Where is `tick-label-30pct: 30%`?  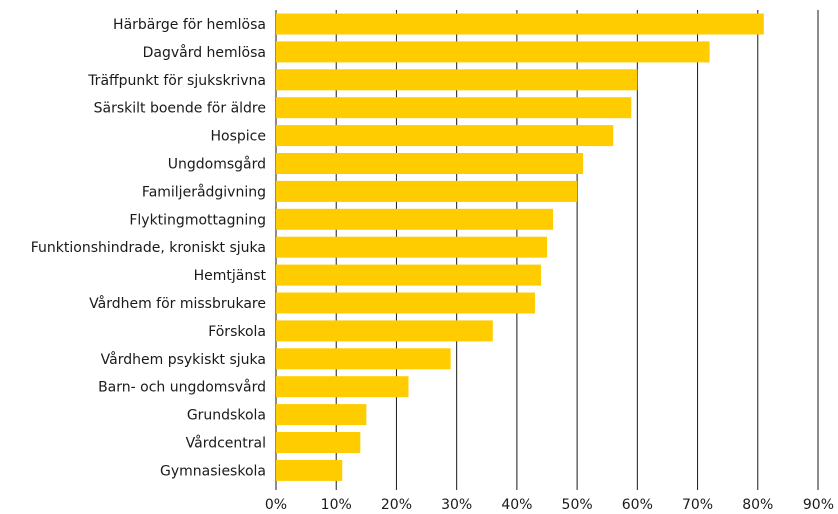
tick-label-30pct: 30% is located at coordinates (456, 505).